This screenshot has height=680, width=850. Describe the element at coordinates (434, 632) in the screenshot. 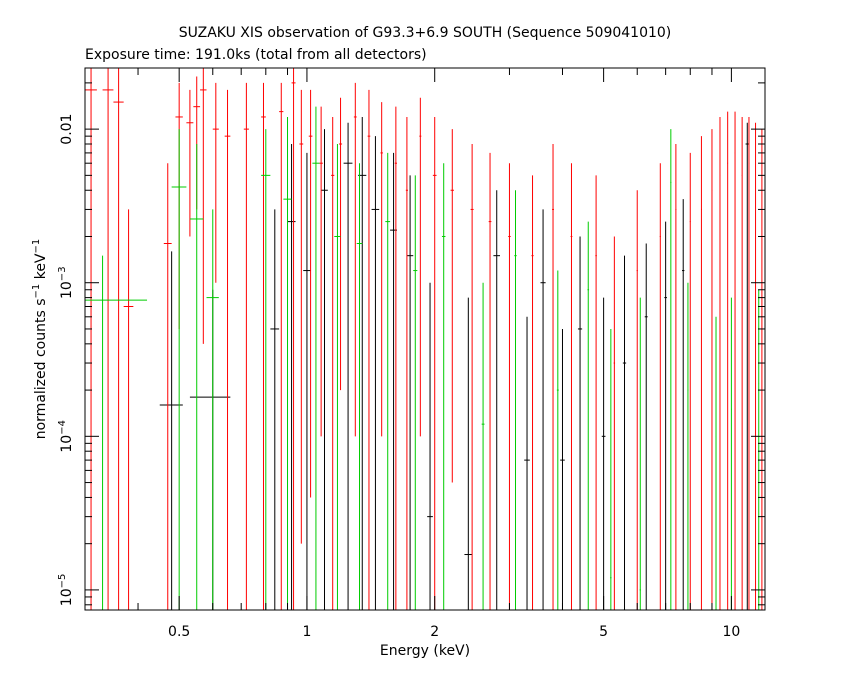

I see `x-tick-label: 2` at that location.